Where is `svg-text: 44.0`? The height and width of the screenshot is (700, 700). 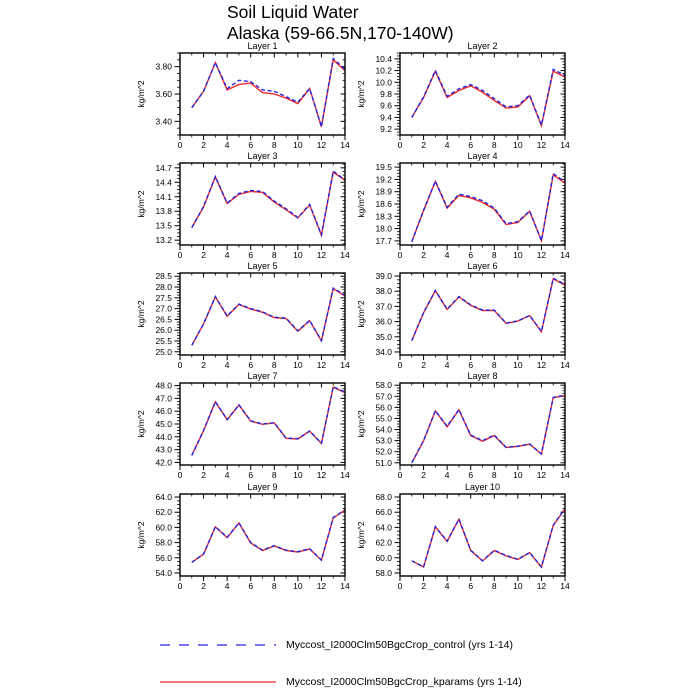 svg-text: 44.0 is located at coordinates (163, 437).